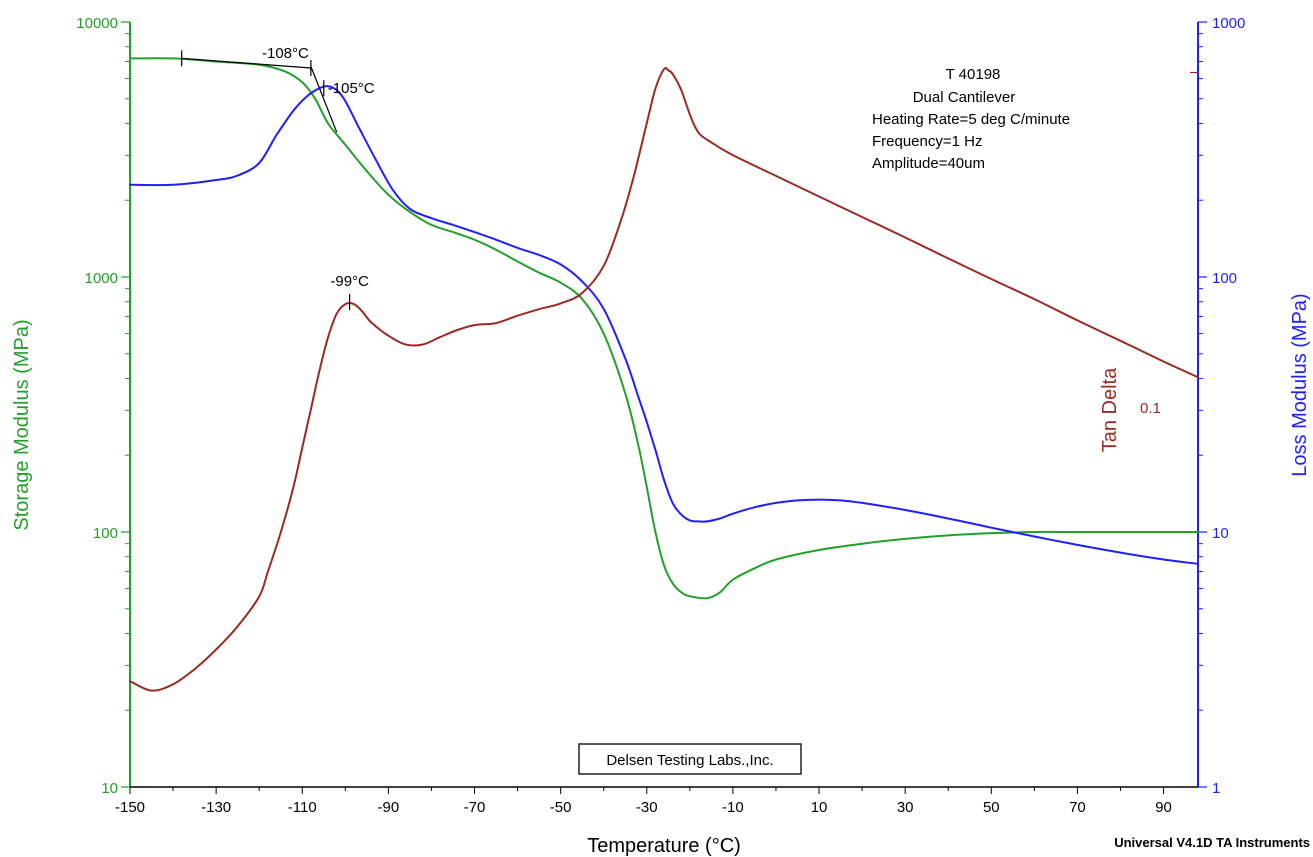 The image size is (1313, 857). Describe the element at coordinates (973, 74) in the screenshot. I see `info-line-1: T 40198` at that location.